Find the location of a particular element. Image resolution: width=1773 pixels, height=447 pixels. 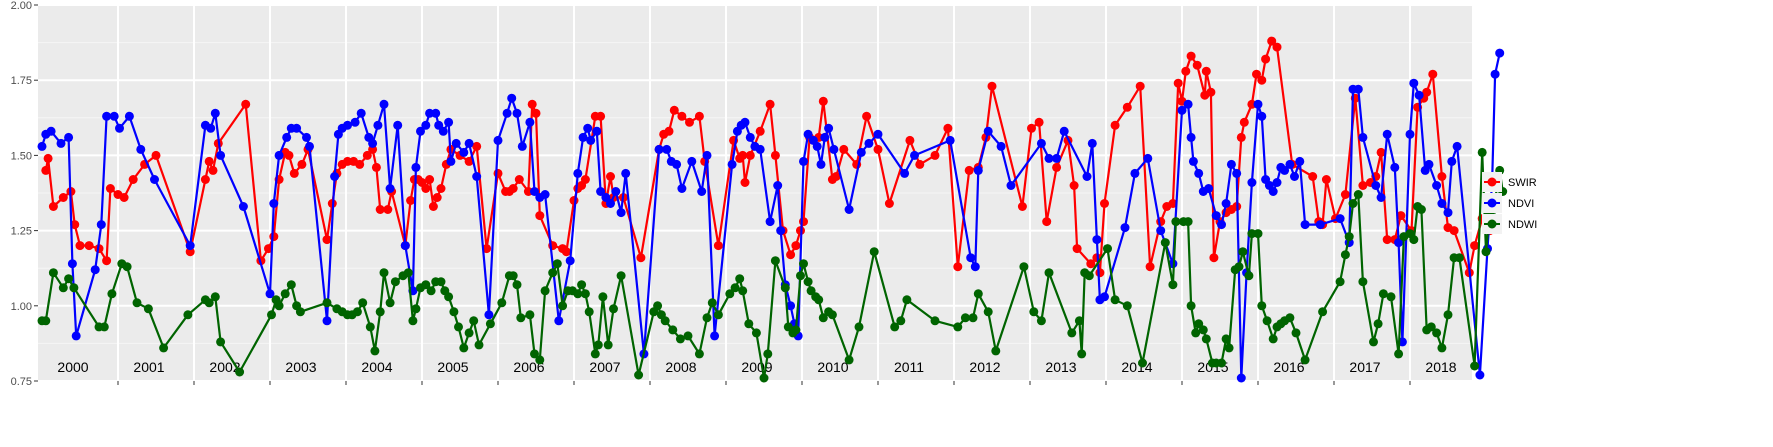

year-label: 2008 is located at coordinates (680, 367).